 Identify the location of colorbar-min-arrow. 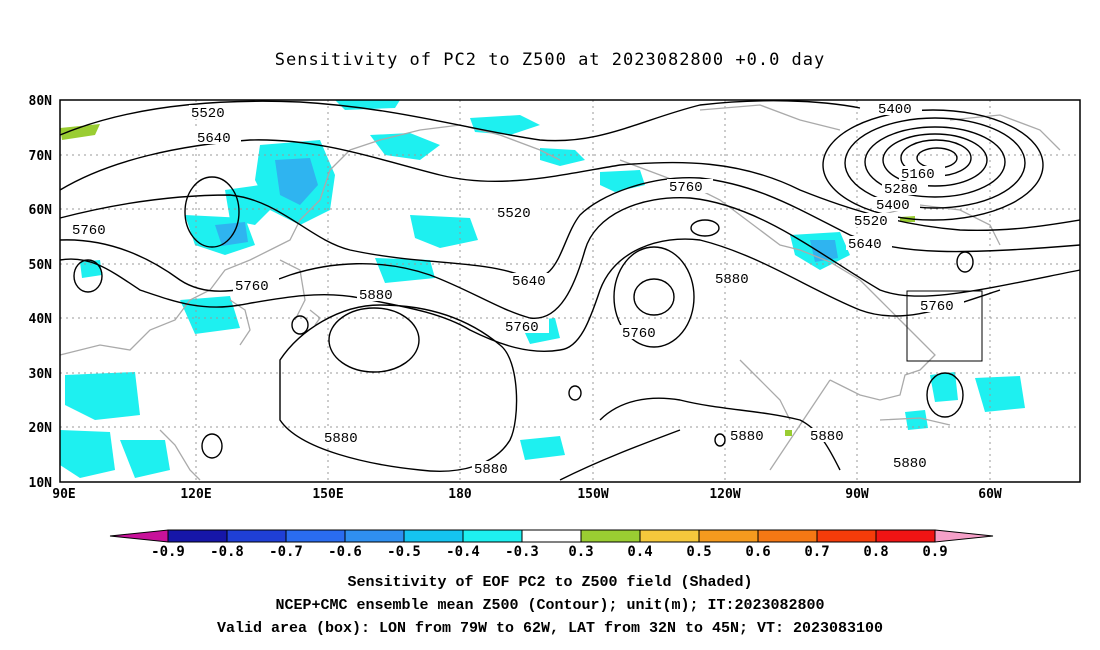
(139, 536).